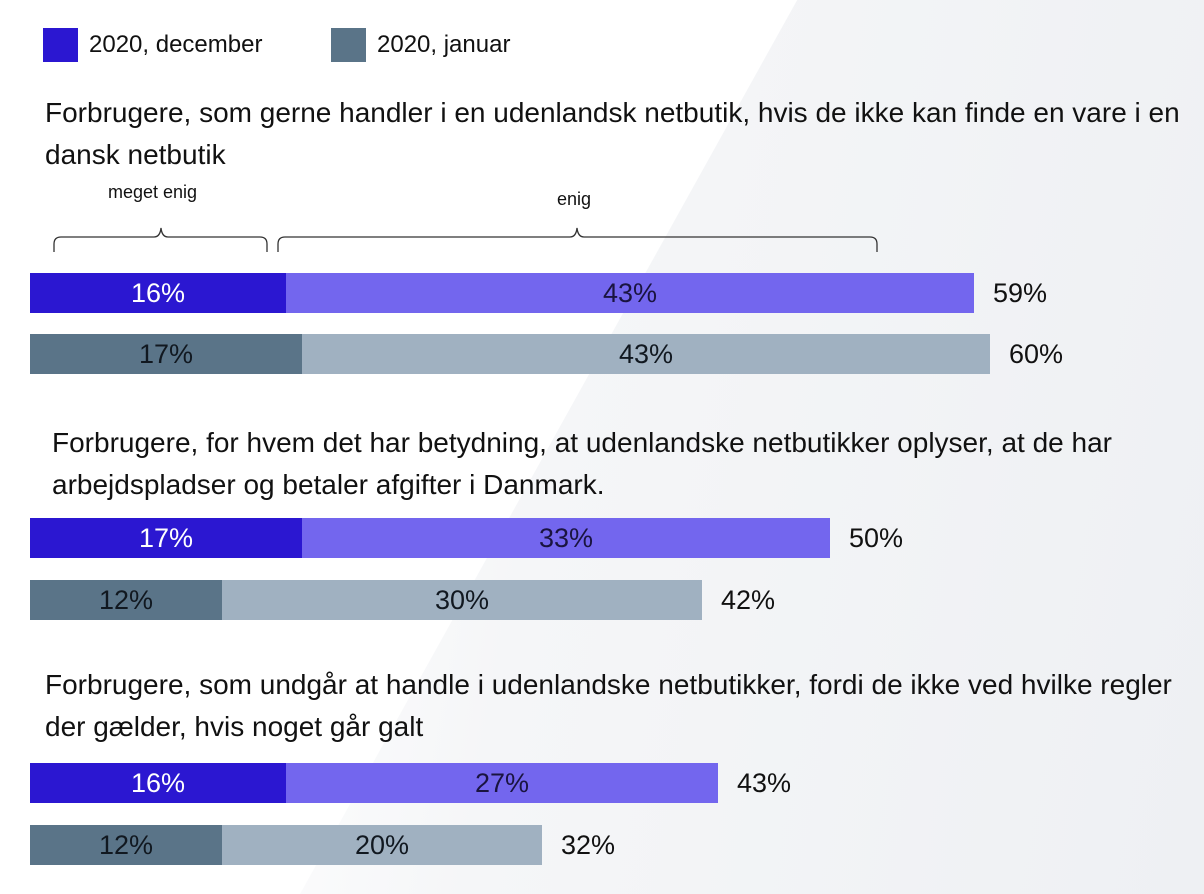 The width and height of the screenshot is (1204, 894). I want to click on bar-q1-januar-strongly-agree: 17%, so click(166, 354).